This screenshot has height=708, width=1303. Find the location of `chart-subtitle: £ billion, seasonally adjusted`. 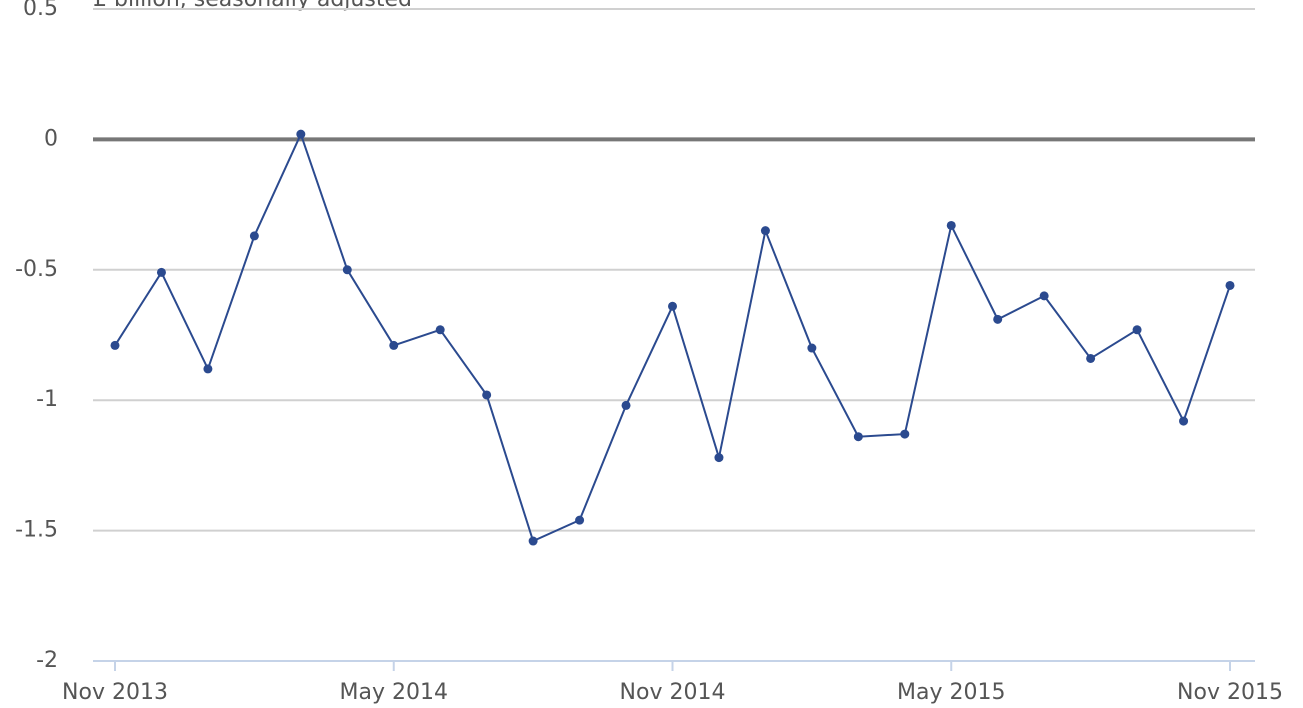

chart-subtitle: £ billion, seasonally adjusted is located at coordinates (252, 6).